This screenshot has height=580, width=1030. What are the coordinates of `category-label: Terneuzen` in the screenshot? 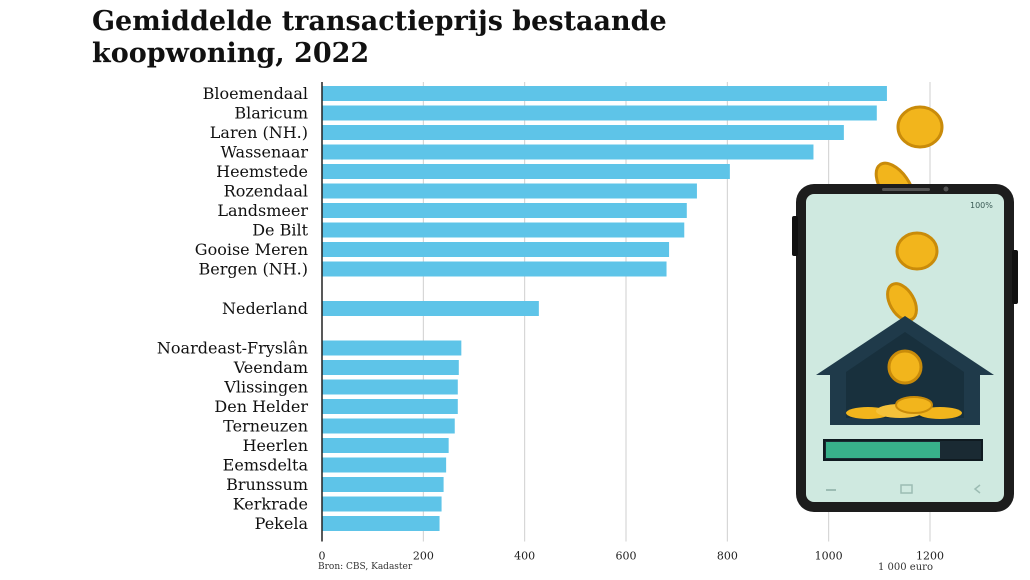 It's located at (265, 426).